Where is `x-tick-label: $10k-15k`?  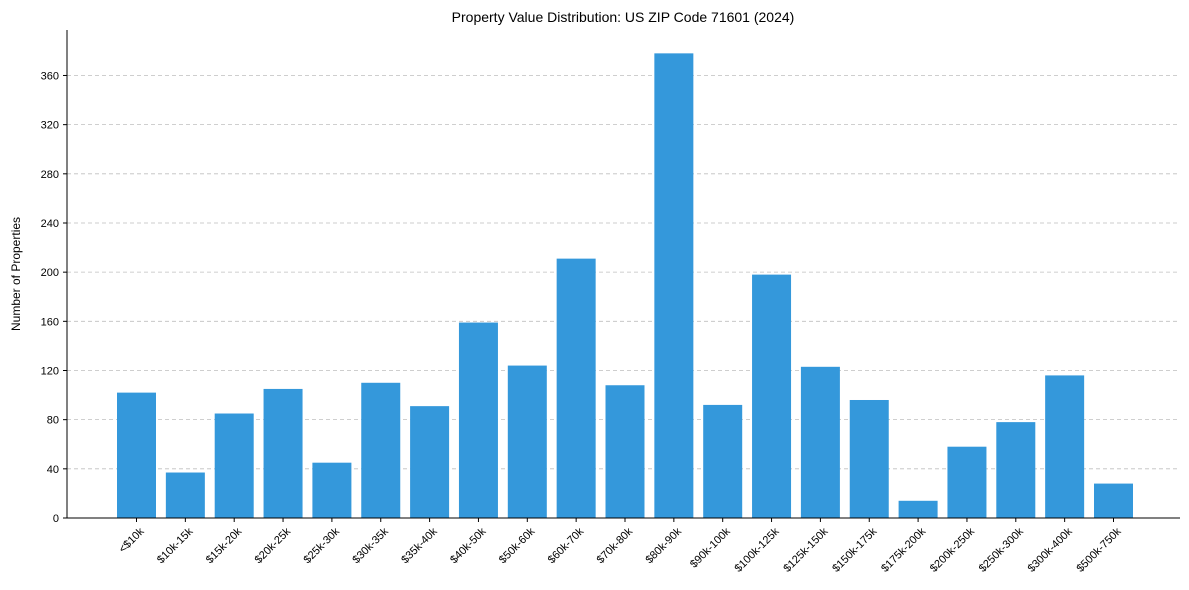
x-tick-label: $10k-15k is located at coordinates (175, 545).